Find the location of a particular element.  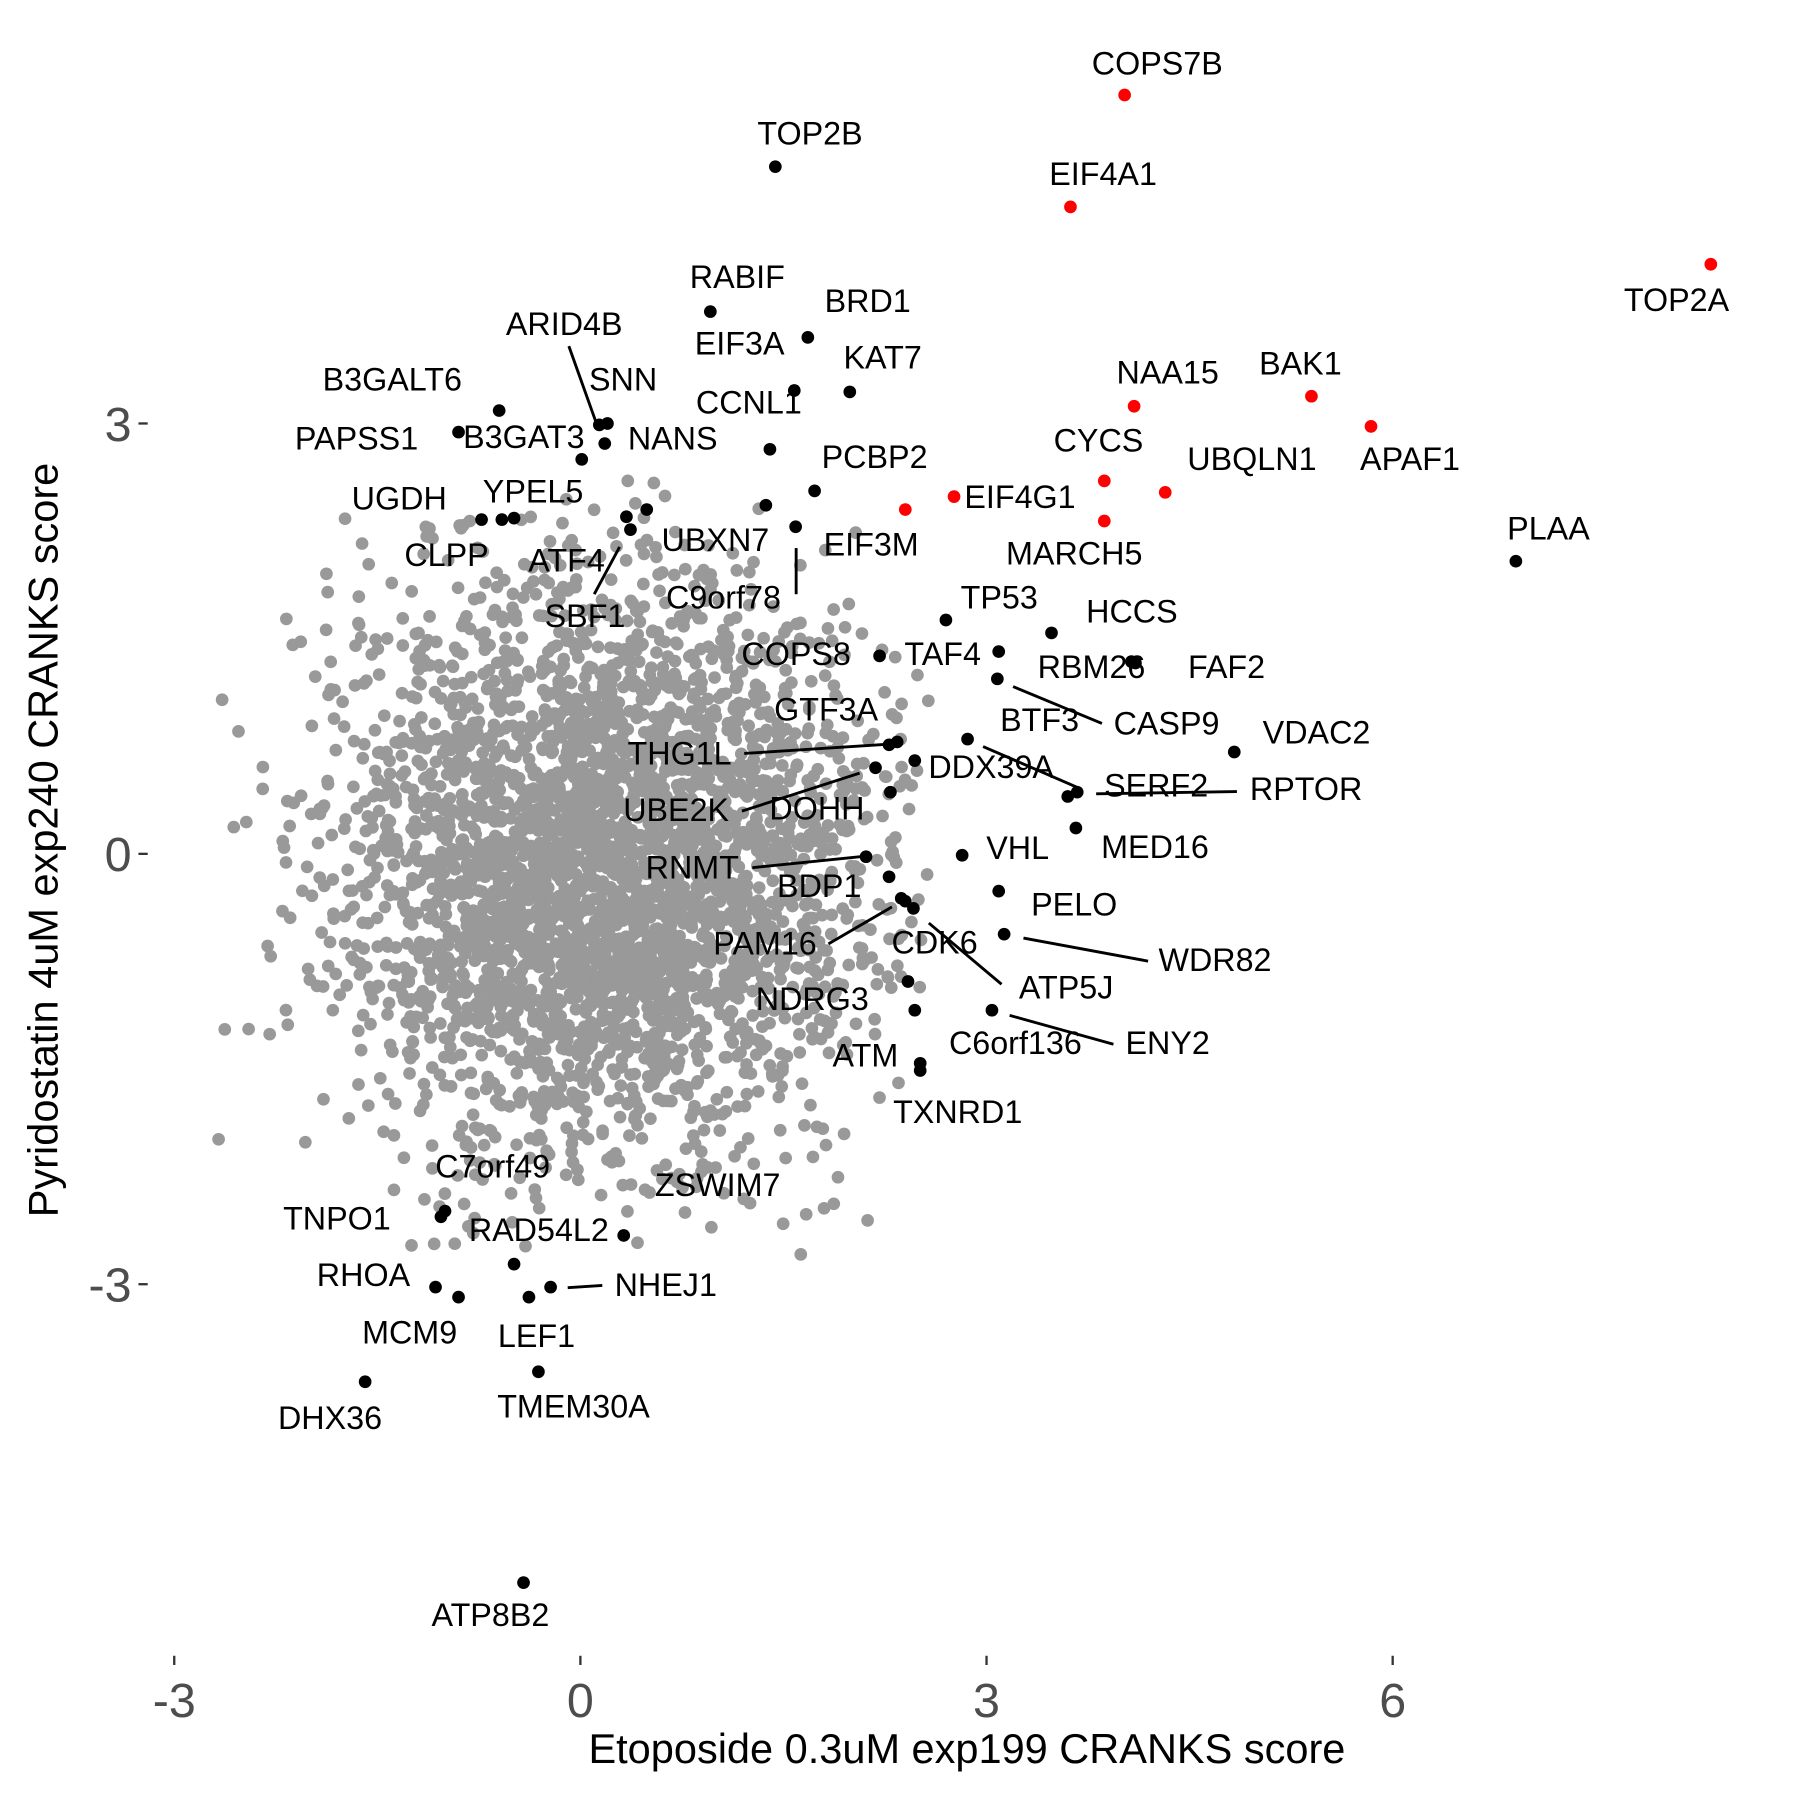

x-tick-label: -3 is located at coordinates (174, 1701).